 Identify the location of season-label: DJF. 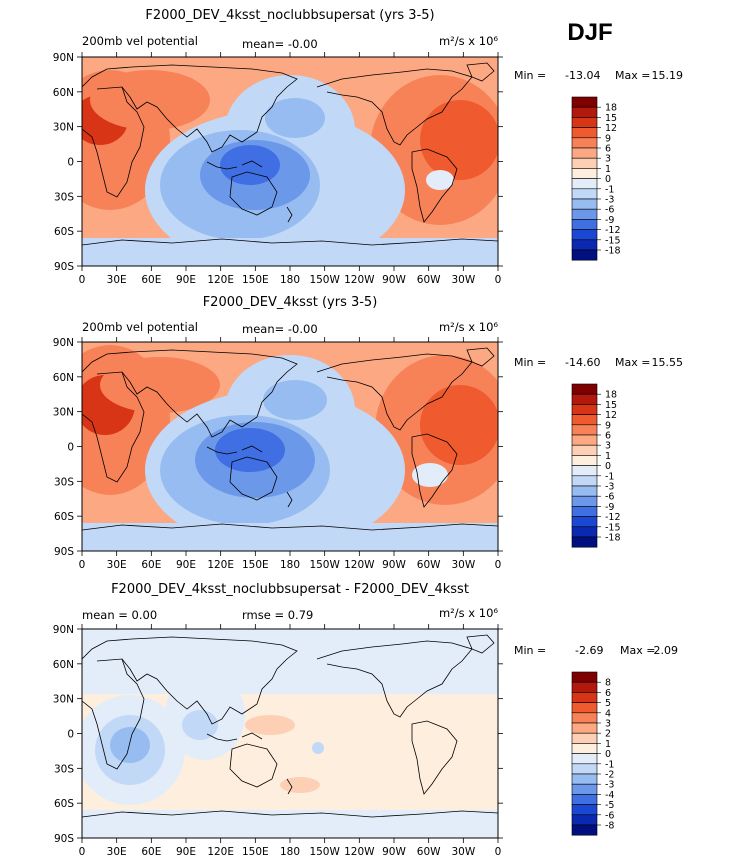
(589, 32).